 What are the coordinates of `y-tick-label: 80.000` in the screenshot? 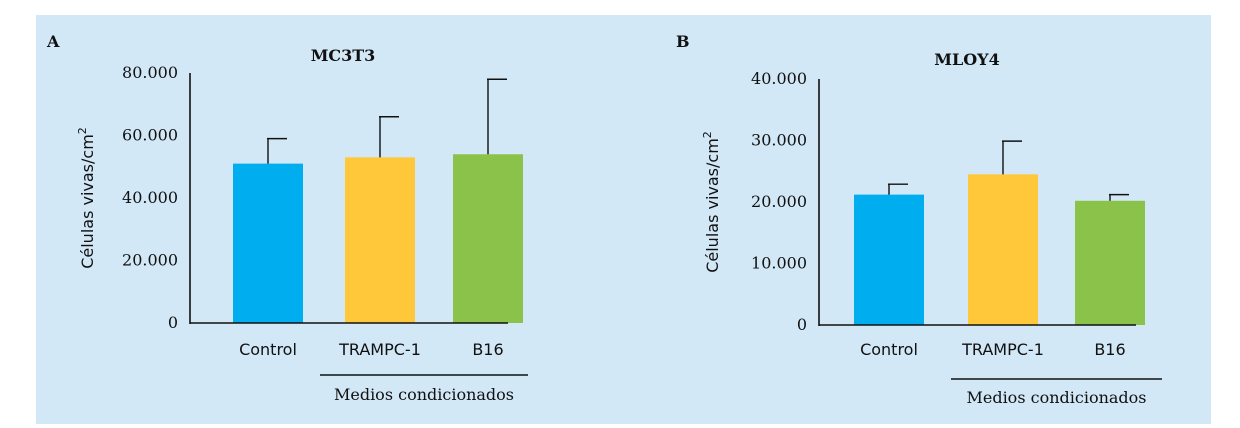 It's located at (150, 72).